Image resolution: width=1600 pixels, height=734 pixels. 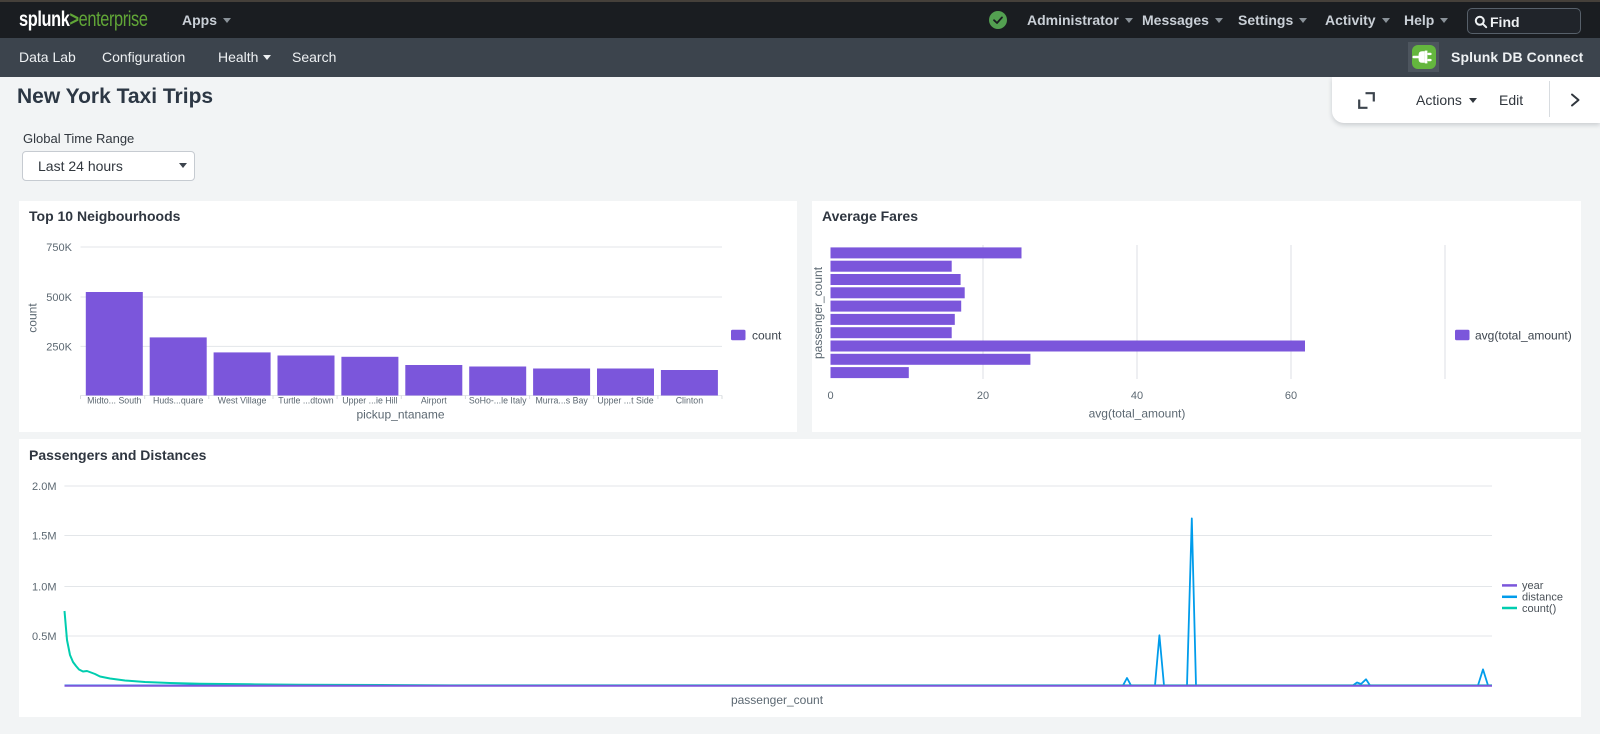 I want to click on svg-text: distance, so click(x=1542, y=598).